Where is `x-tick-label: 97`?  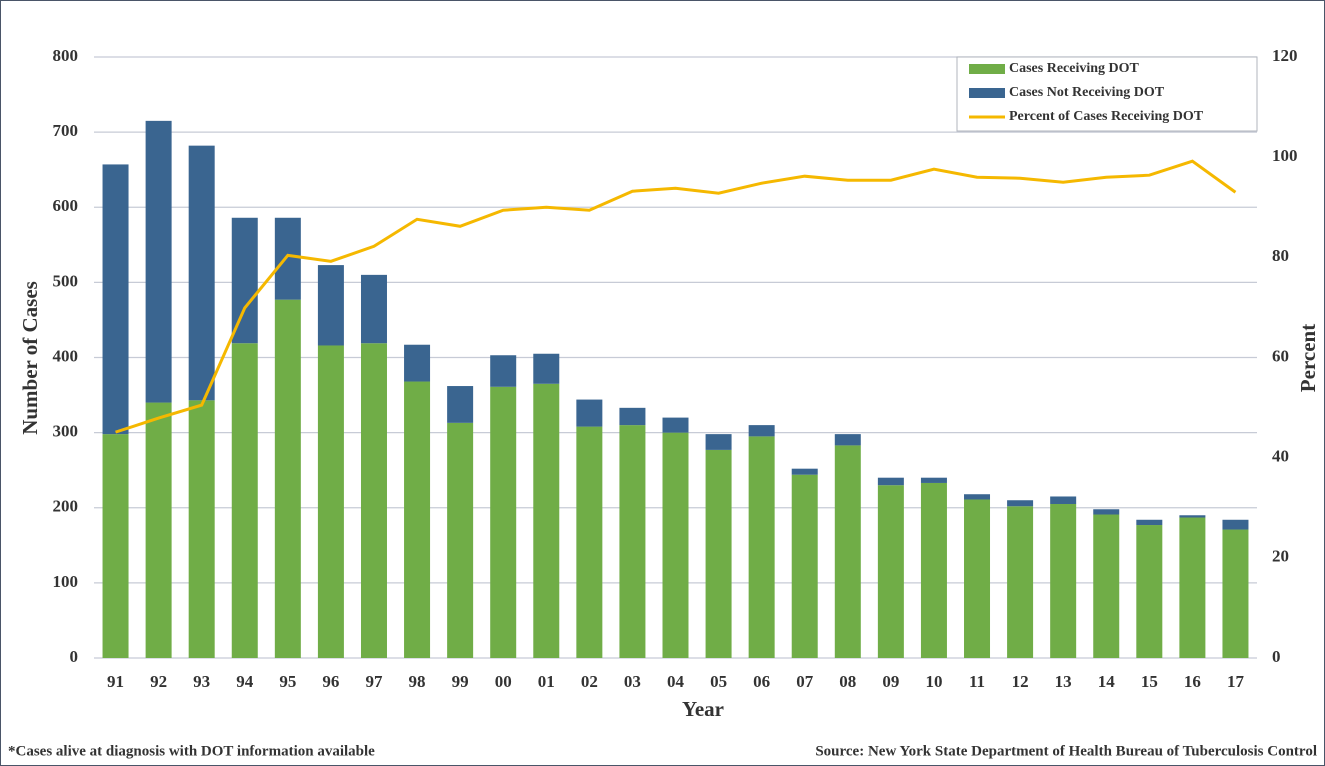 x-tick-label: 97 is located at coordinates (374, 681).